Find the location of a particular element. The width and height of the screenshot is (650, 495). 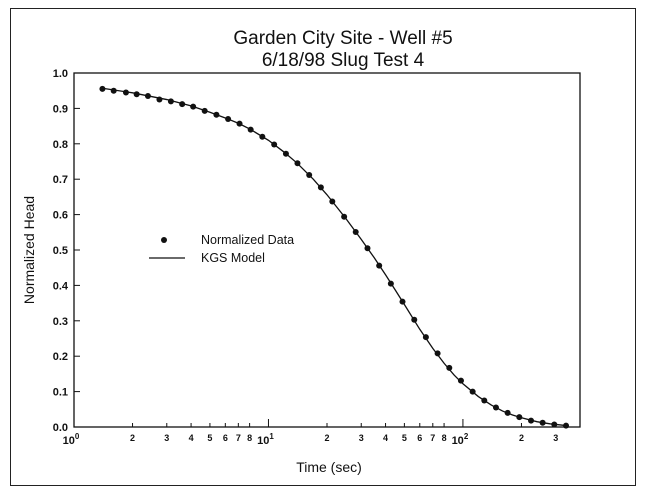

y-tick-label: 0.3 is located at coordinates (60, 322).